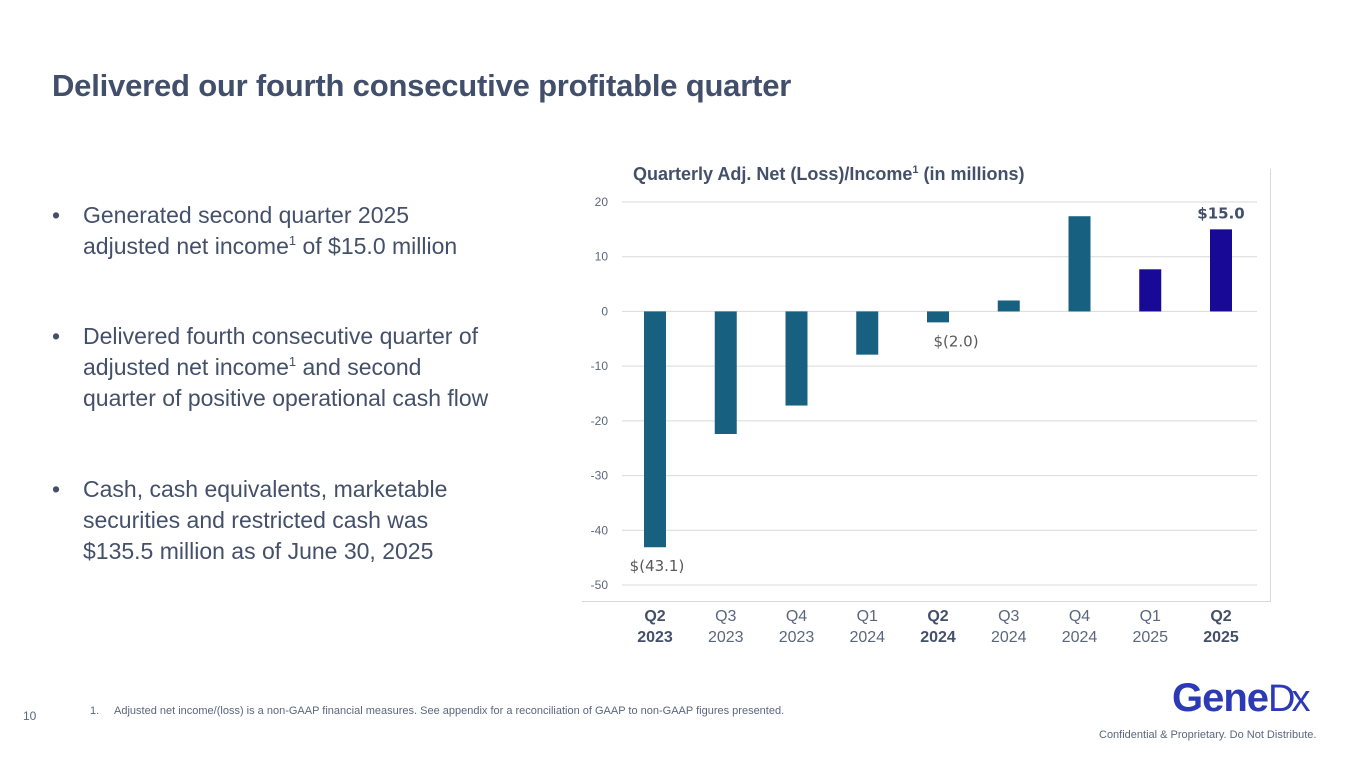 The image size is (1365, 768). What do you see at coordinates (600, 366) in the screenshot?
I see `y-tick-label: -10` at bounding box center [600, 366].